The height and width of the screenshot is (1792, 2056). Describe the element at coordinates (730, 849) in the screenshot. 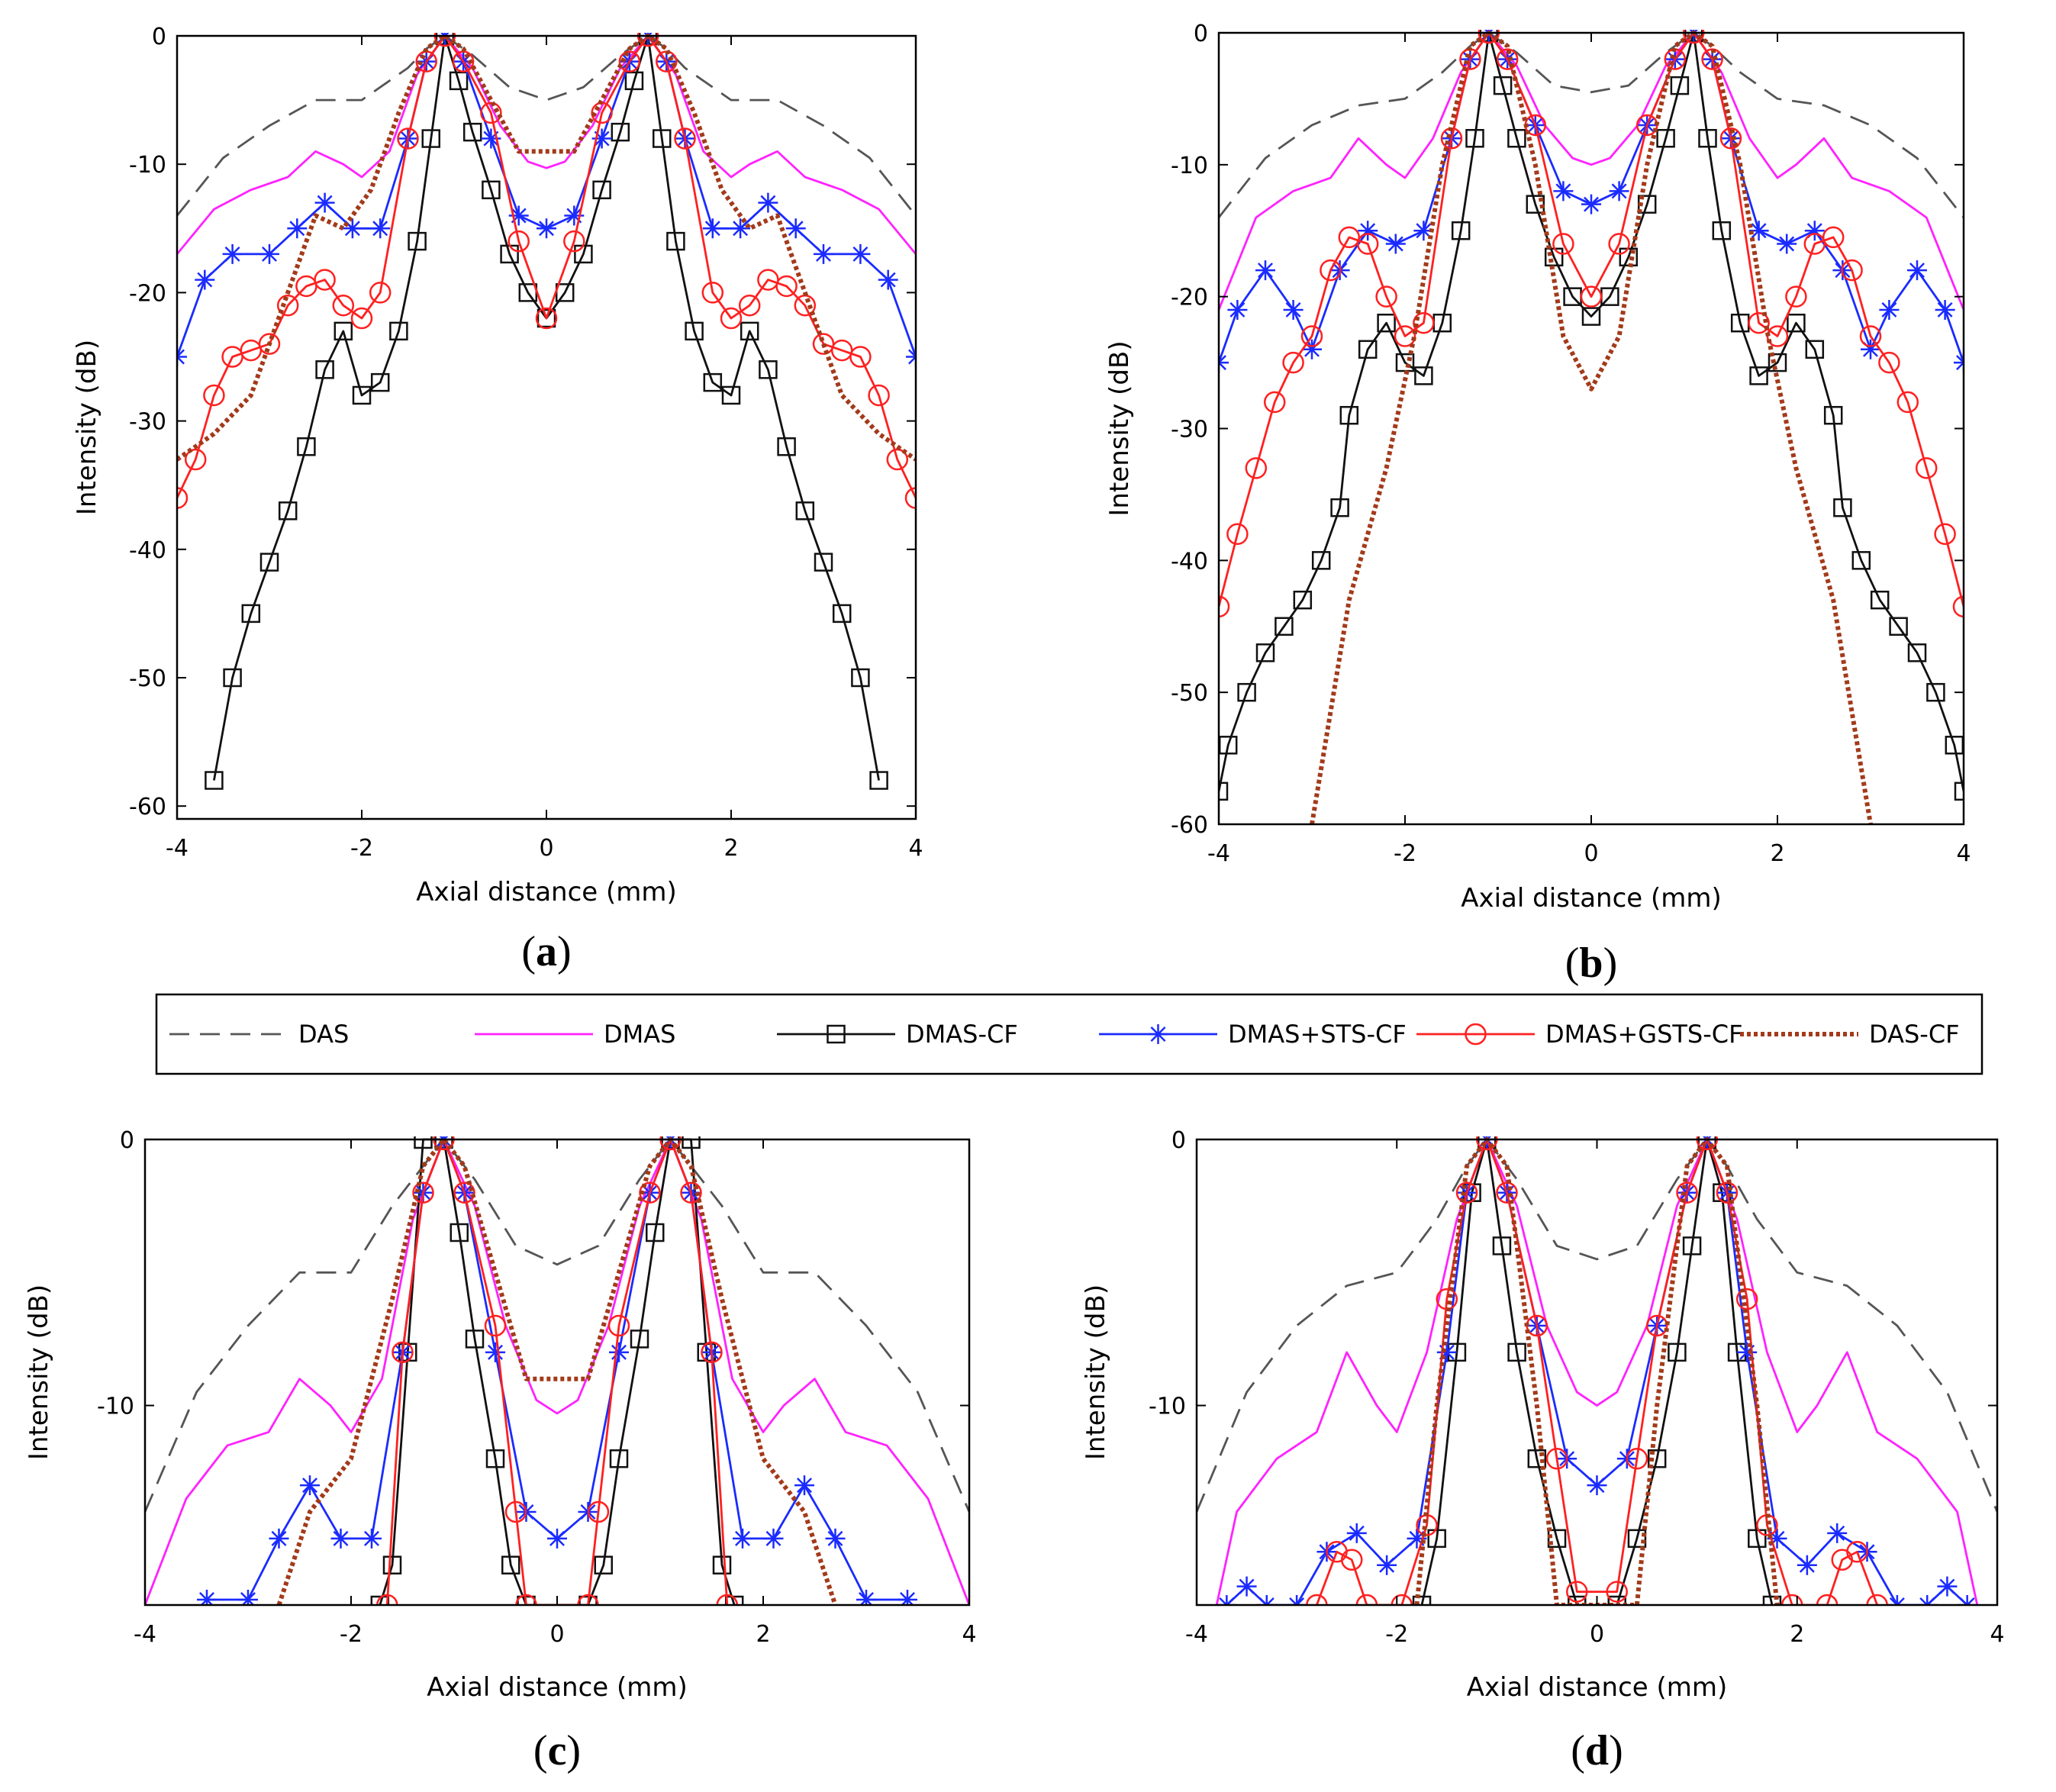

I see `x-tick-label: 2` at that location.